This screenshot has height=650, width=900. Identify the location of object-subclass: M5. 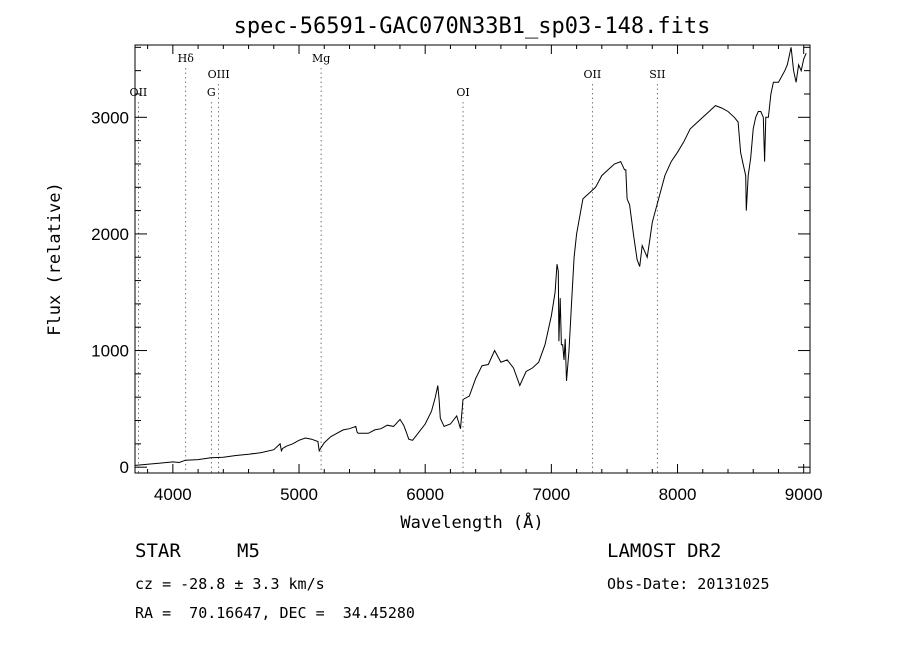
(248, 551).